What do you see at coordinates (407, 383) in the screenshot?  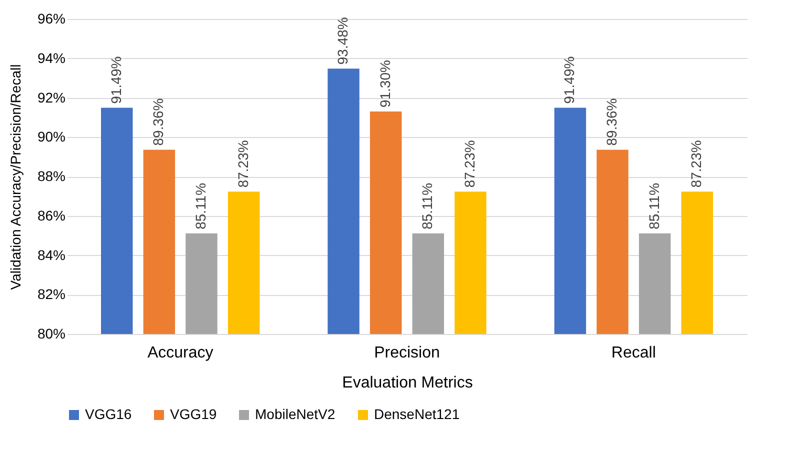 I see `x-axis-title: Evaluation Metrics` at bounding box center [407, 383].